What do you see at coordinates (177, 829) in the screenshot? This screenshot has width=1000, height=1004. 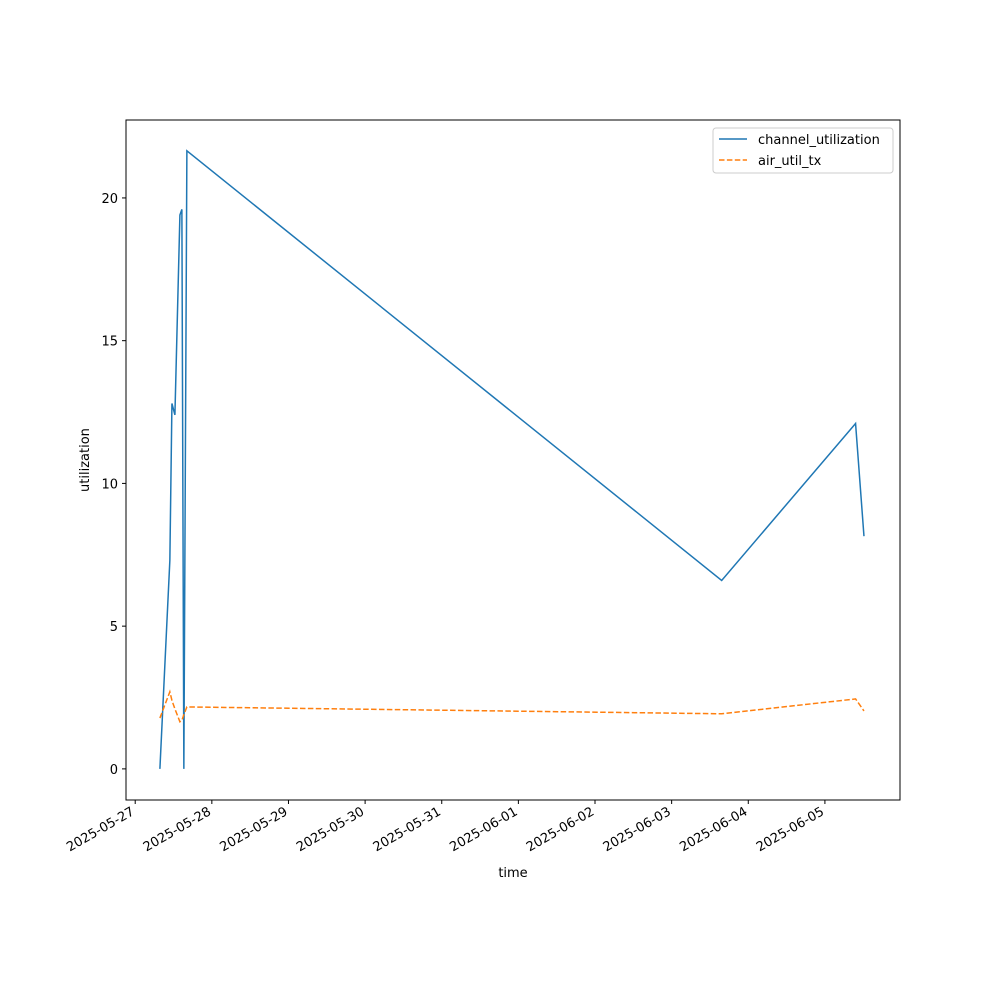 I see `x-tick-label: 2025-05-28` at bounding box center [177, 829].